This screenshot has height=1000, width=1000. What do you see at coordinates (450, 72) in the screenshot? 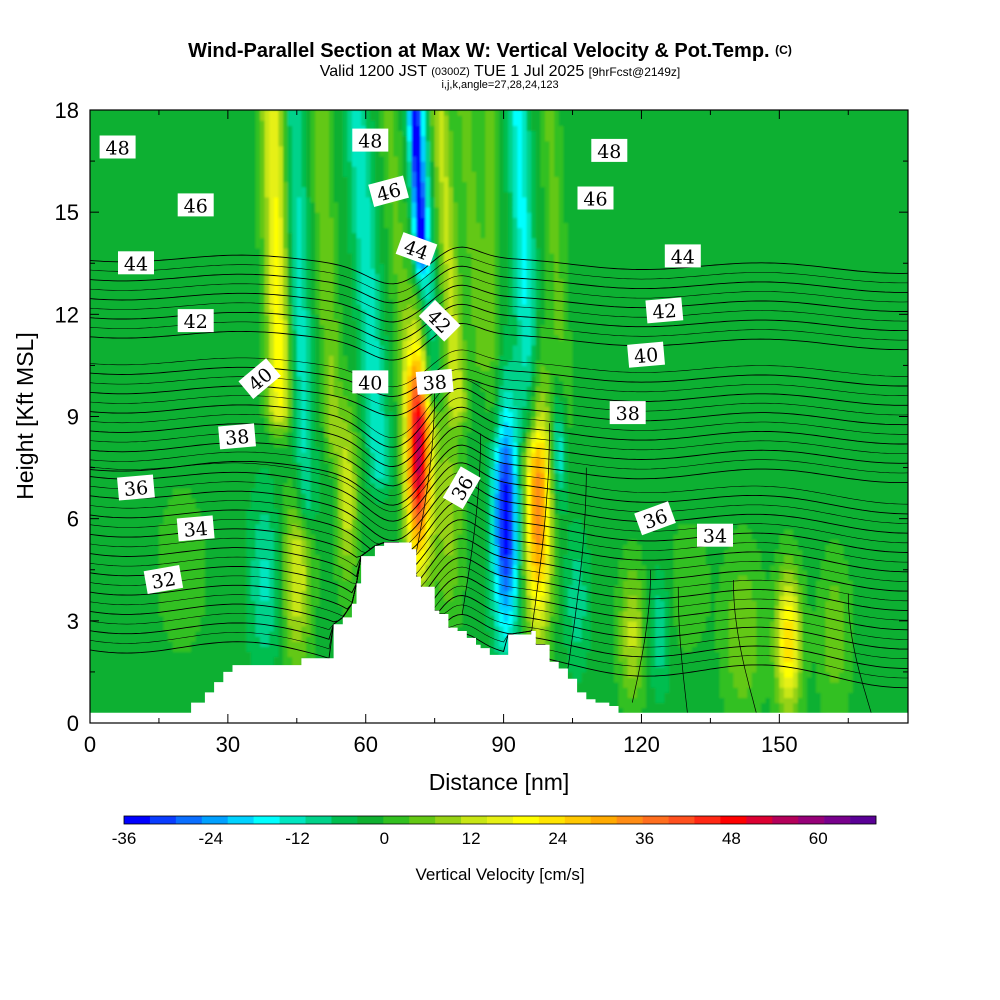
I see `subtitle-utc: (0300Z)` at bounding box center [450, 72].